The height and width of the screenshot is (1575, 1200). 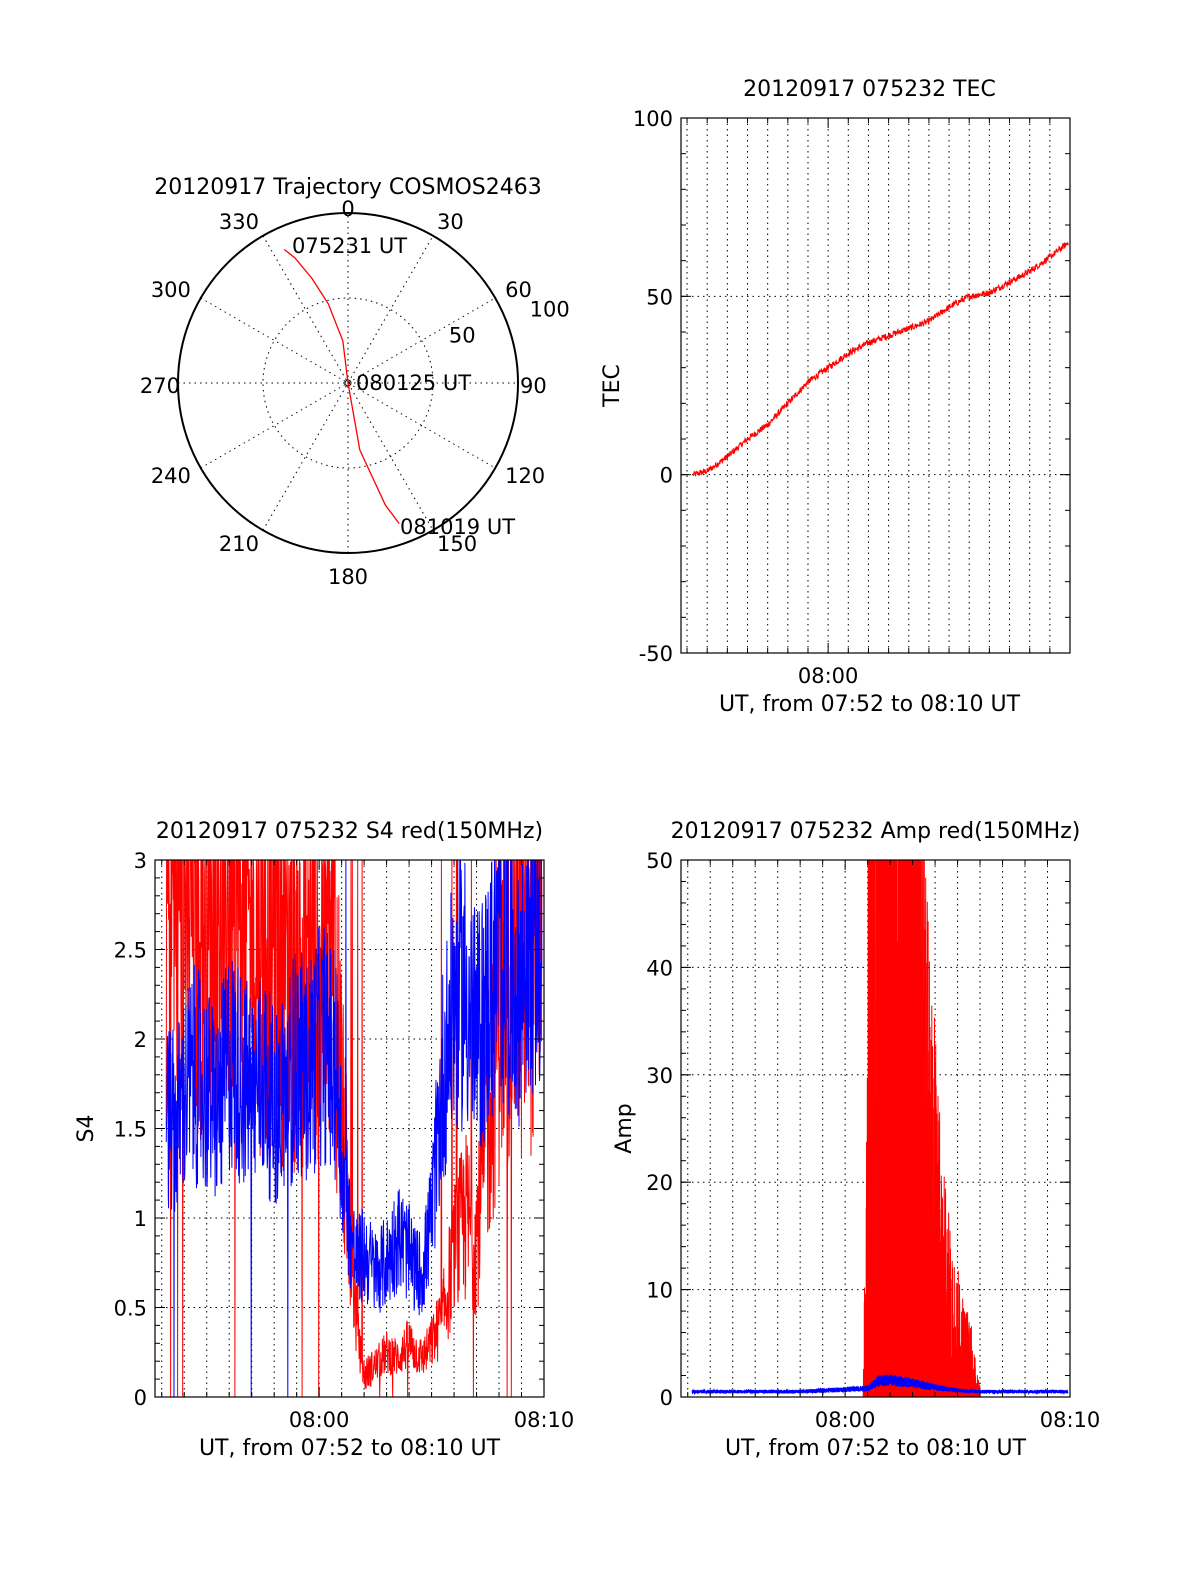 I want to click on trajectory-line, so click(x=341, y=386).